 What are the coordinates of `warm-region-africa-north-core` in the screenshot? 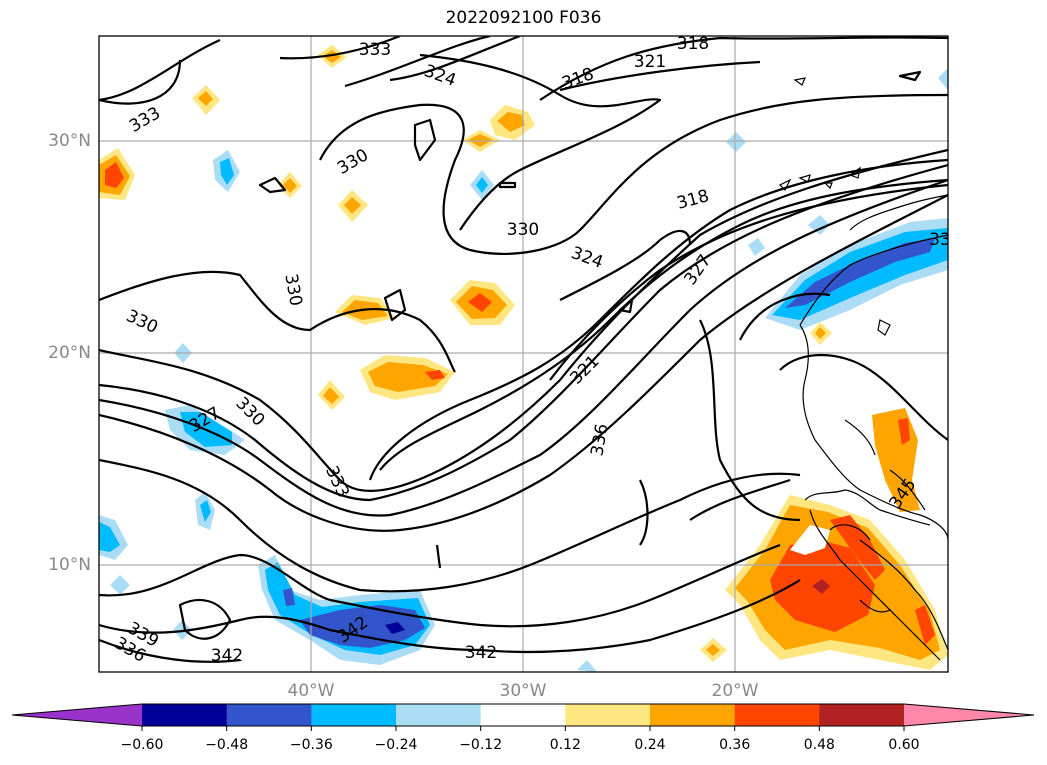 It's located at (904, 431).